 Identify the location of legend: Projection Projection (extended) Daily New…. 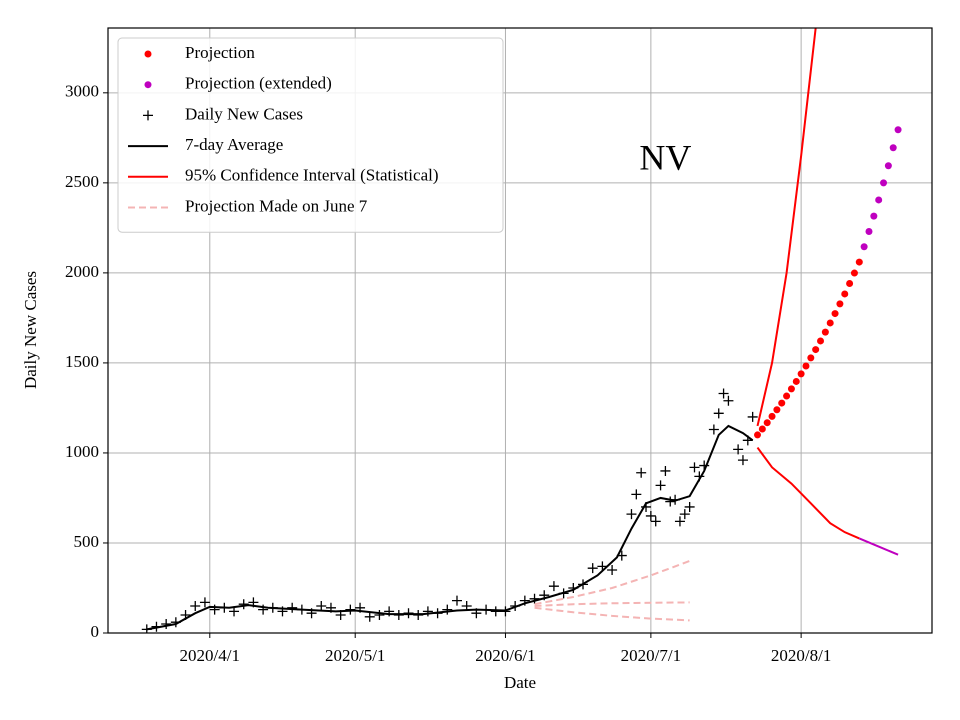
(310, 135).